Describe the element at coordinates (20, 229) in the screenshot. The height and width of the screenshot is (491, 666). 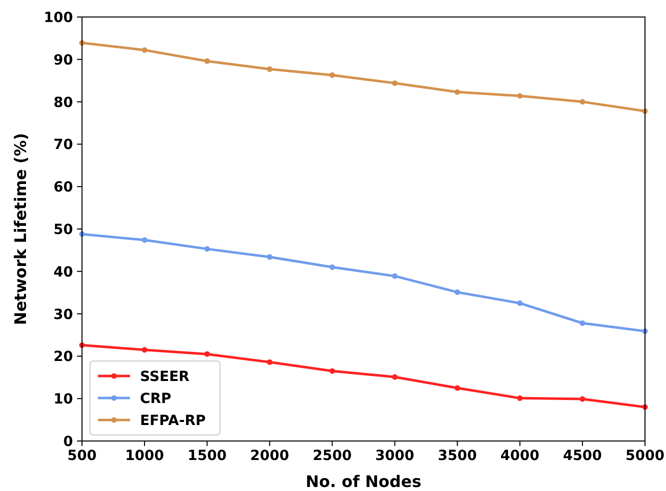
I see `y-axis-title: Network Lifetime (%)` at that location.